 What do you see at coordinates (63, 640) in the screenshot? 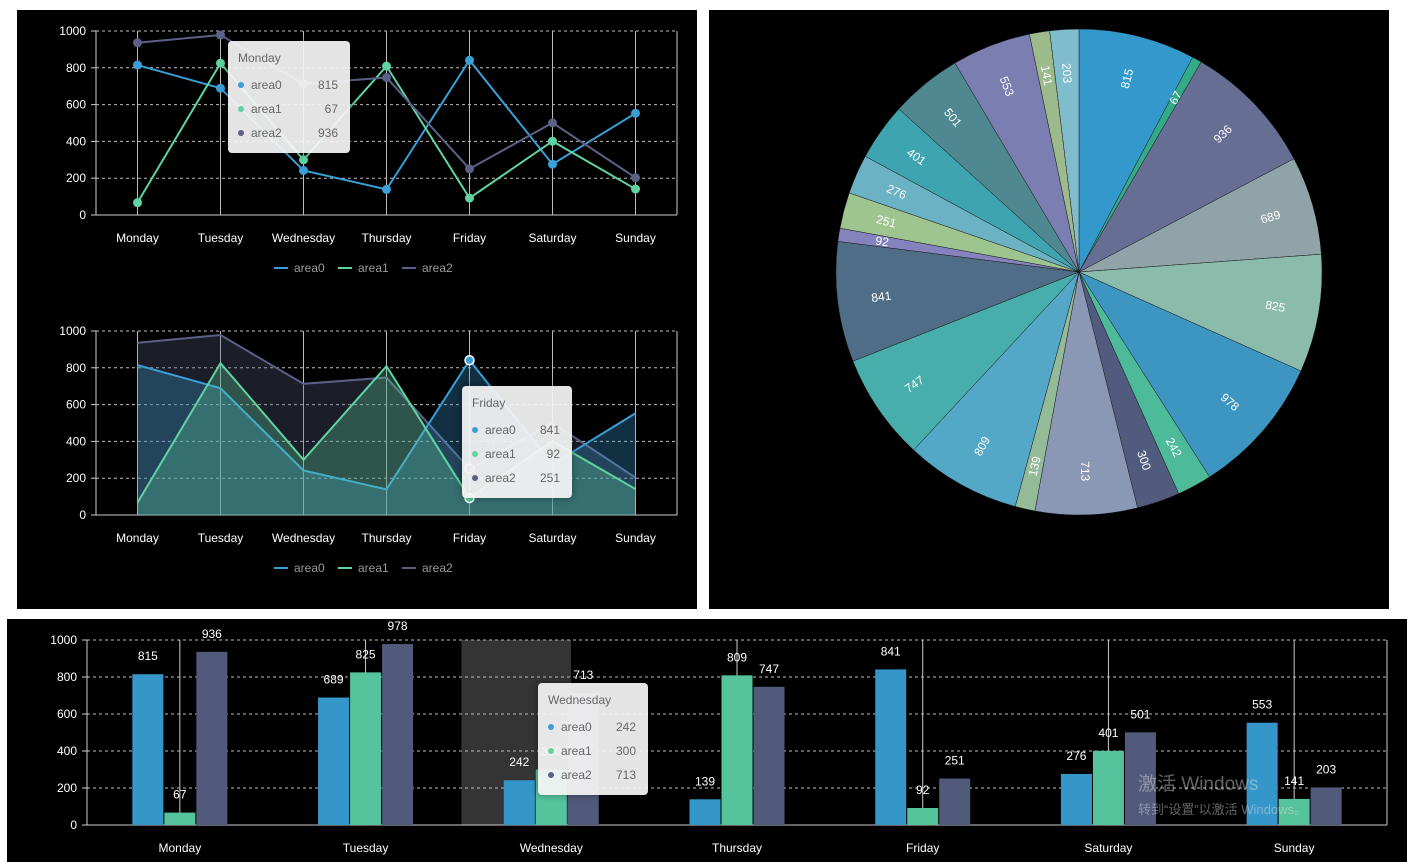
I see `bar-chart-y-tick-label: 1000` at bounding box center [63, 640].